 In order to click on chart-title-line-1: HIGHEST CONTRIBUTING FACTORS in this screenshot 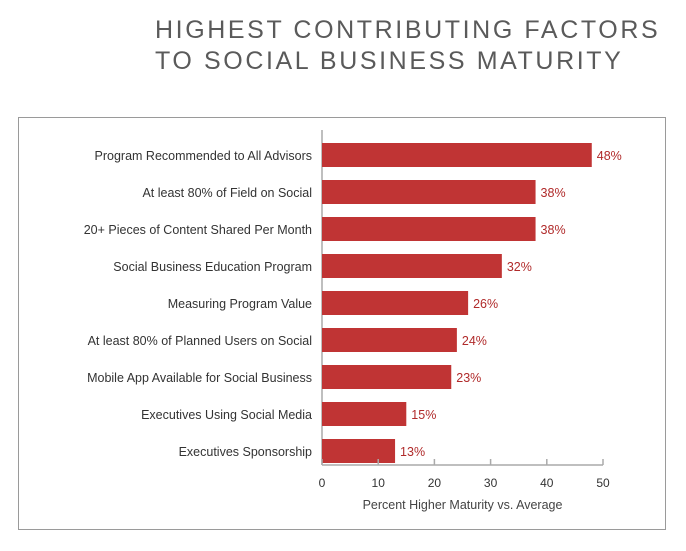, I will do `click(408, 30)`.